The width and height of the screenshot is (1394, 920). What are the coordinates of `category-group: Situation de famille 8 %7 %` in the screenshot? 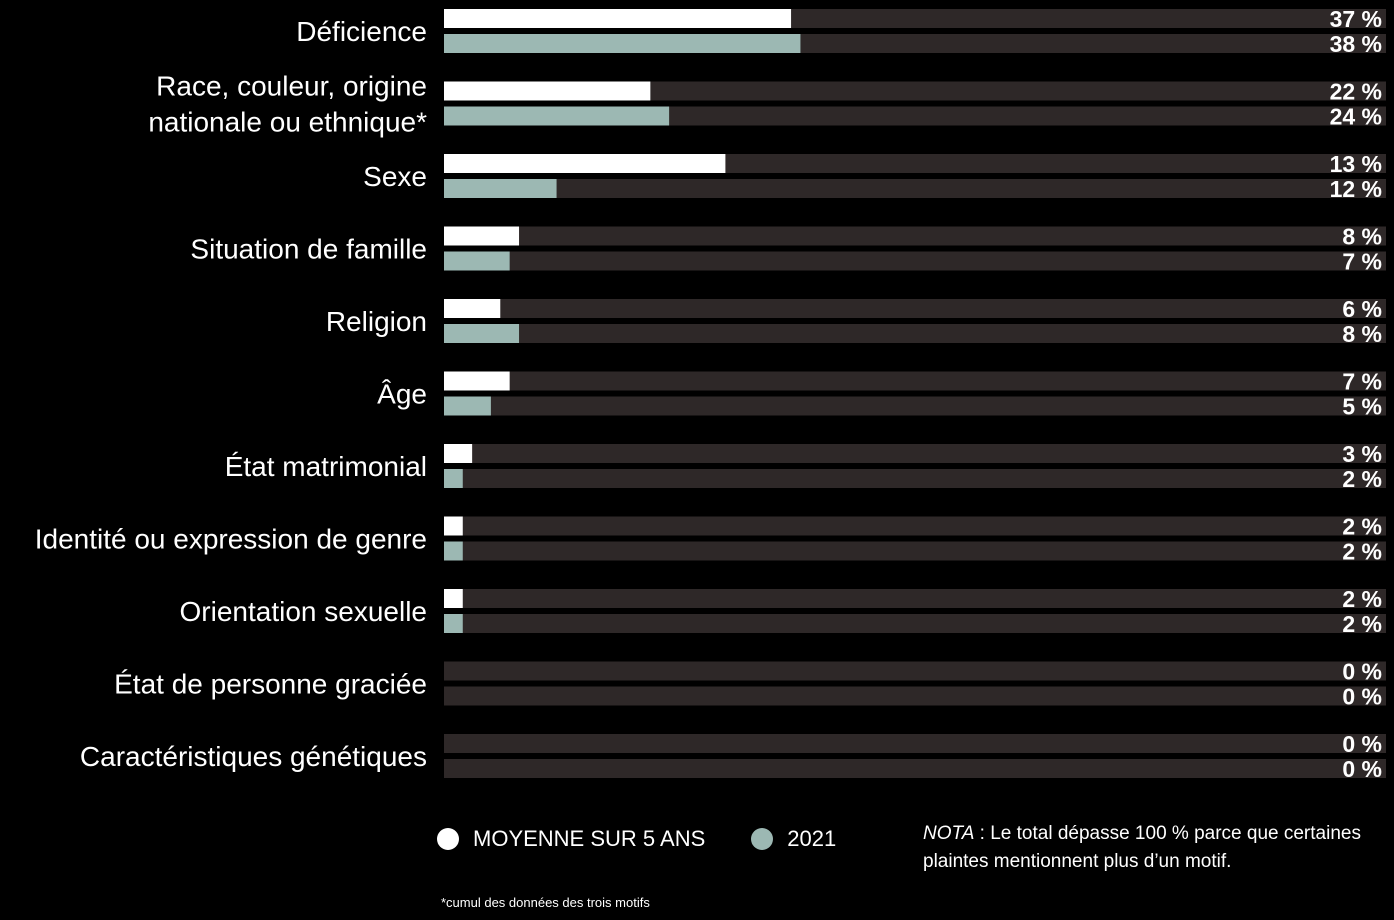 It's located at (788, 249).